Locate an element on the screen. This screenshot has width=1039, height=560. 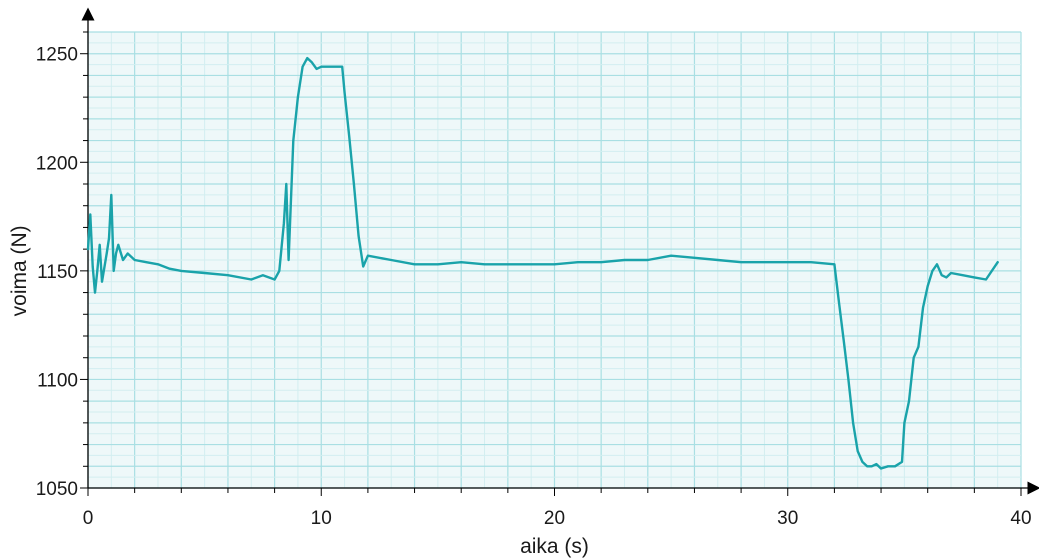
y-tick-label: 1200 is located at coordinates (57, 163).